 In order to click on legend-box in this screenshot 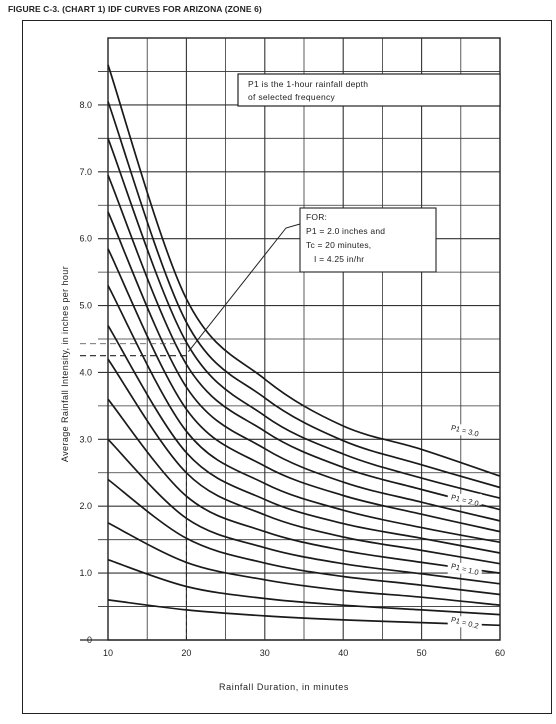, I will do `click(369, 90)`.